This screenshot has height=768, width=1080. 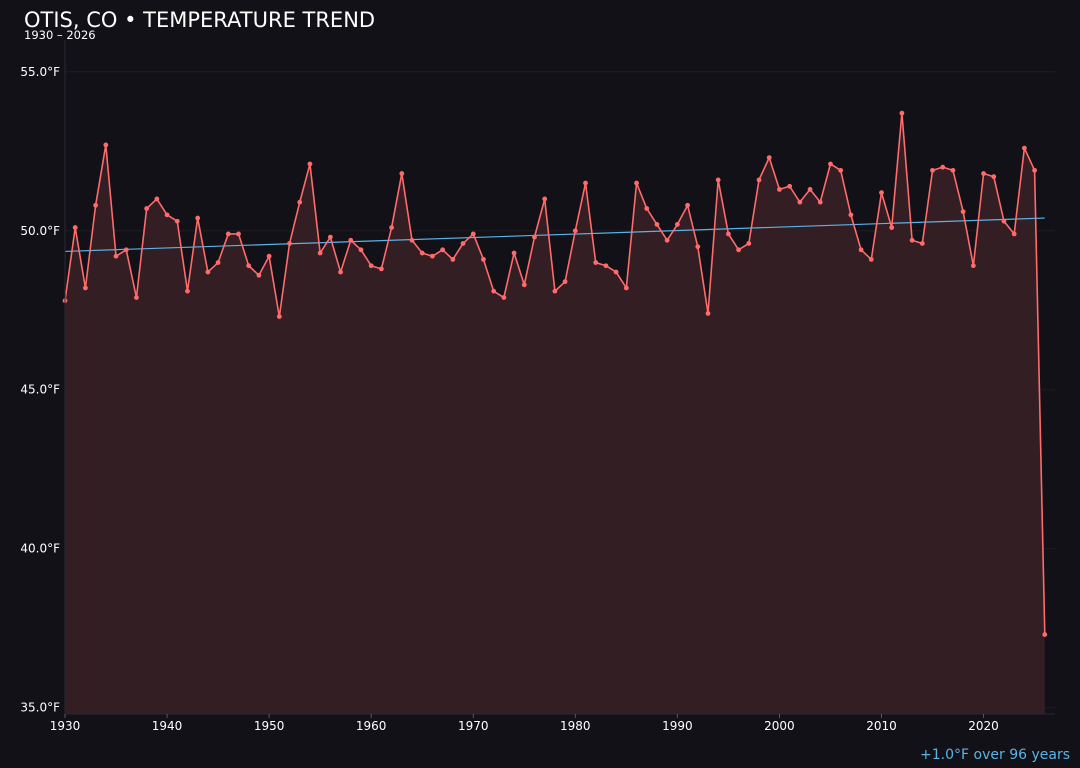 What do you see at coordinates (40, 390) in the screenshot?
I see `y-tick-label: 45.0°F` at bounding box center [40, 390].